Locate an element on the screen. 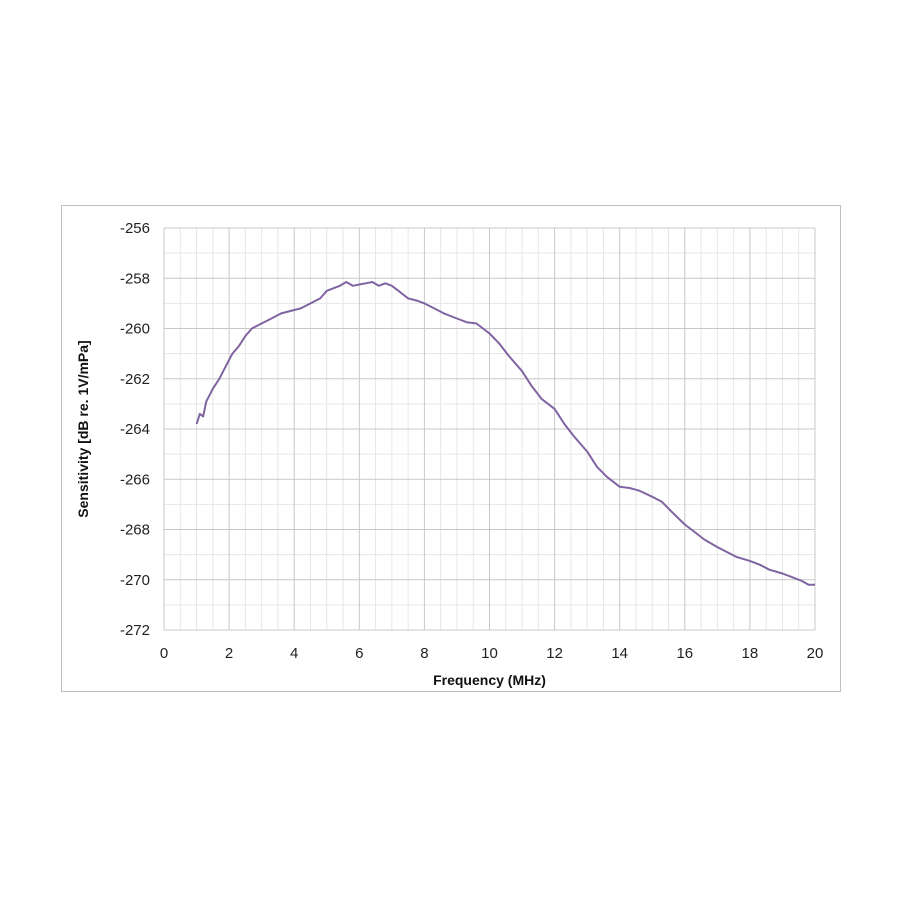  y-axis-ticks: -256 -258 -260 -262 -264 -266 -268 -270 -272 is located at coordinates (135, 429).